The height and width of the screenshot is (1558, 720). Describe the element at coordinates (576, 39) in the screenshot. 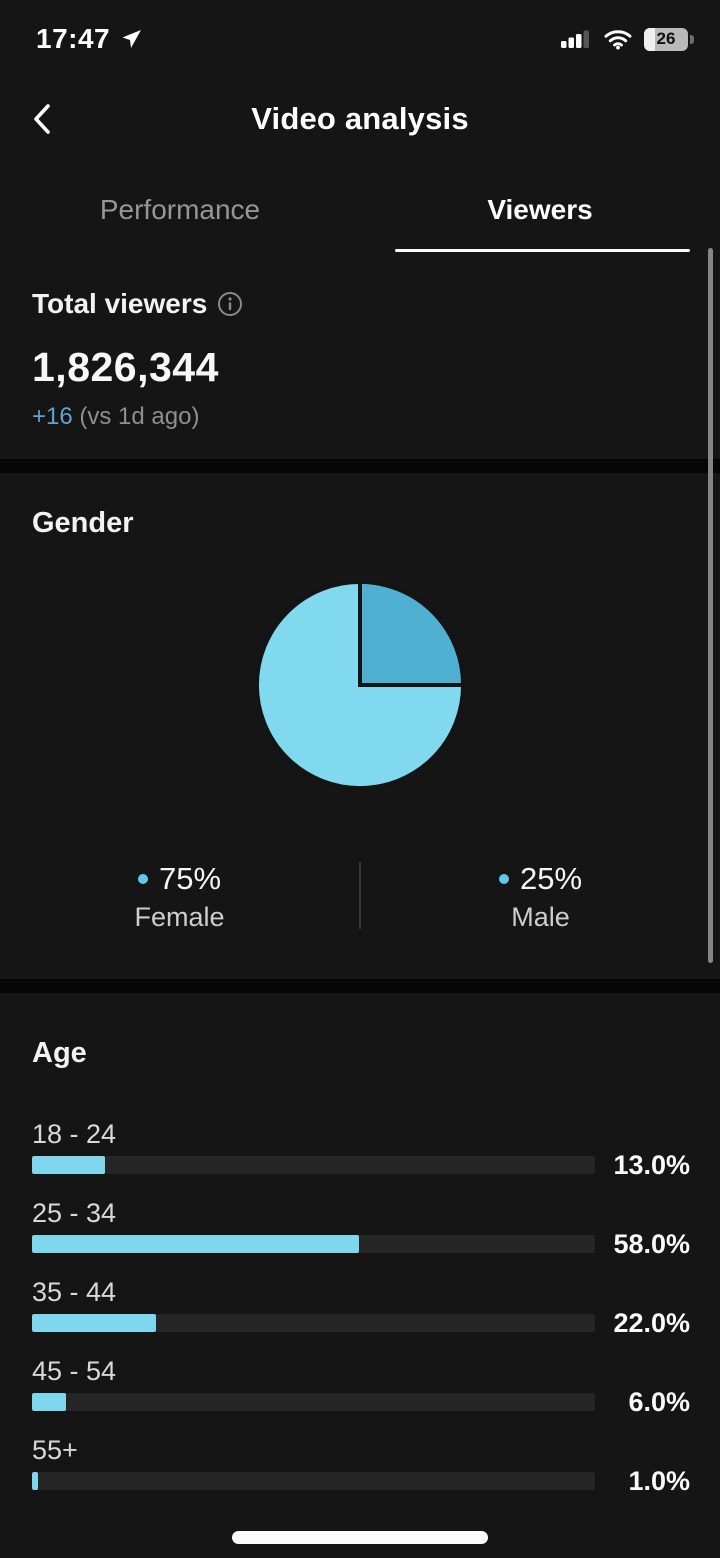

I see `cellular-signal-icon` at that location.